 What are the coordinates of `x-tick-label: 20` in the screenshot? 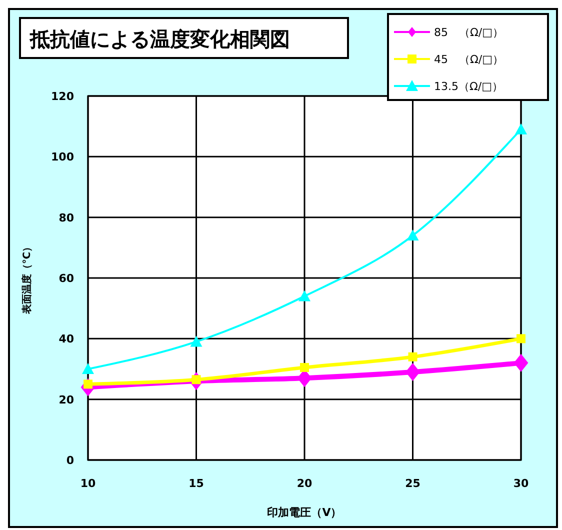 It's located at (304, 483).